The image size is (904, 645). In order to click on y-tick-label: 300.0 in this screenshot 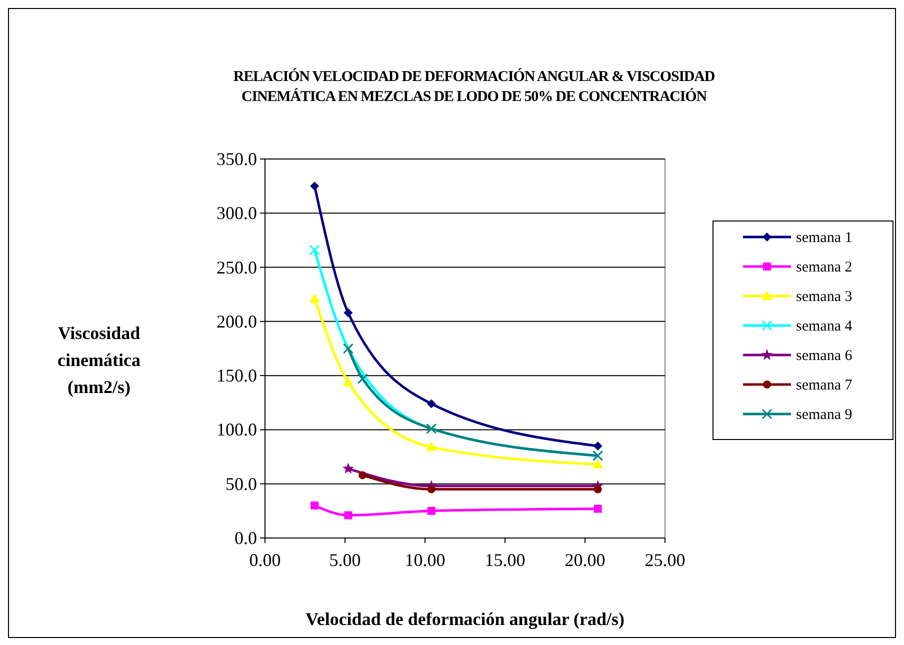, I will do `click(236, 213)`.